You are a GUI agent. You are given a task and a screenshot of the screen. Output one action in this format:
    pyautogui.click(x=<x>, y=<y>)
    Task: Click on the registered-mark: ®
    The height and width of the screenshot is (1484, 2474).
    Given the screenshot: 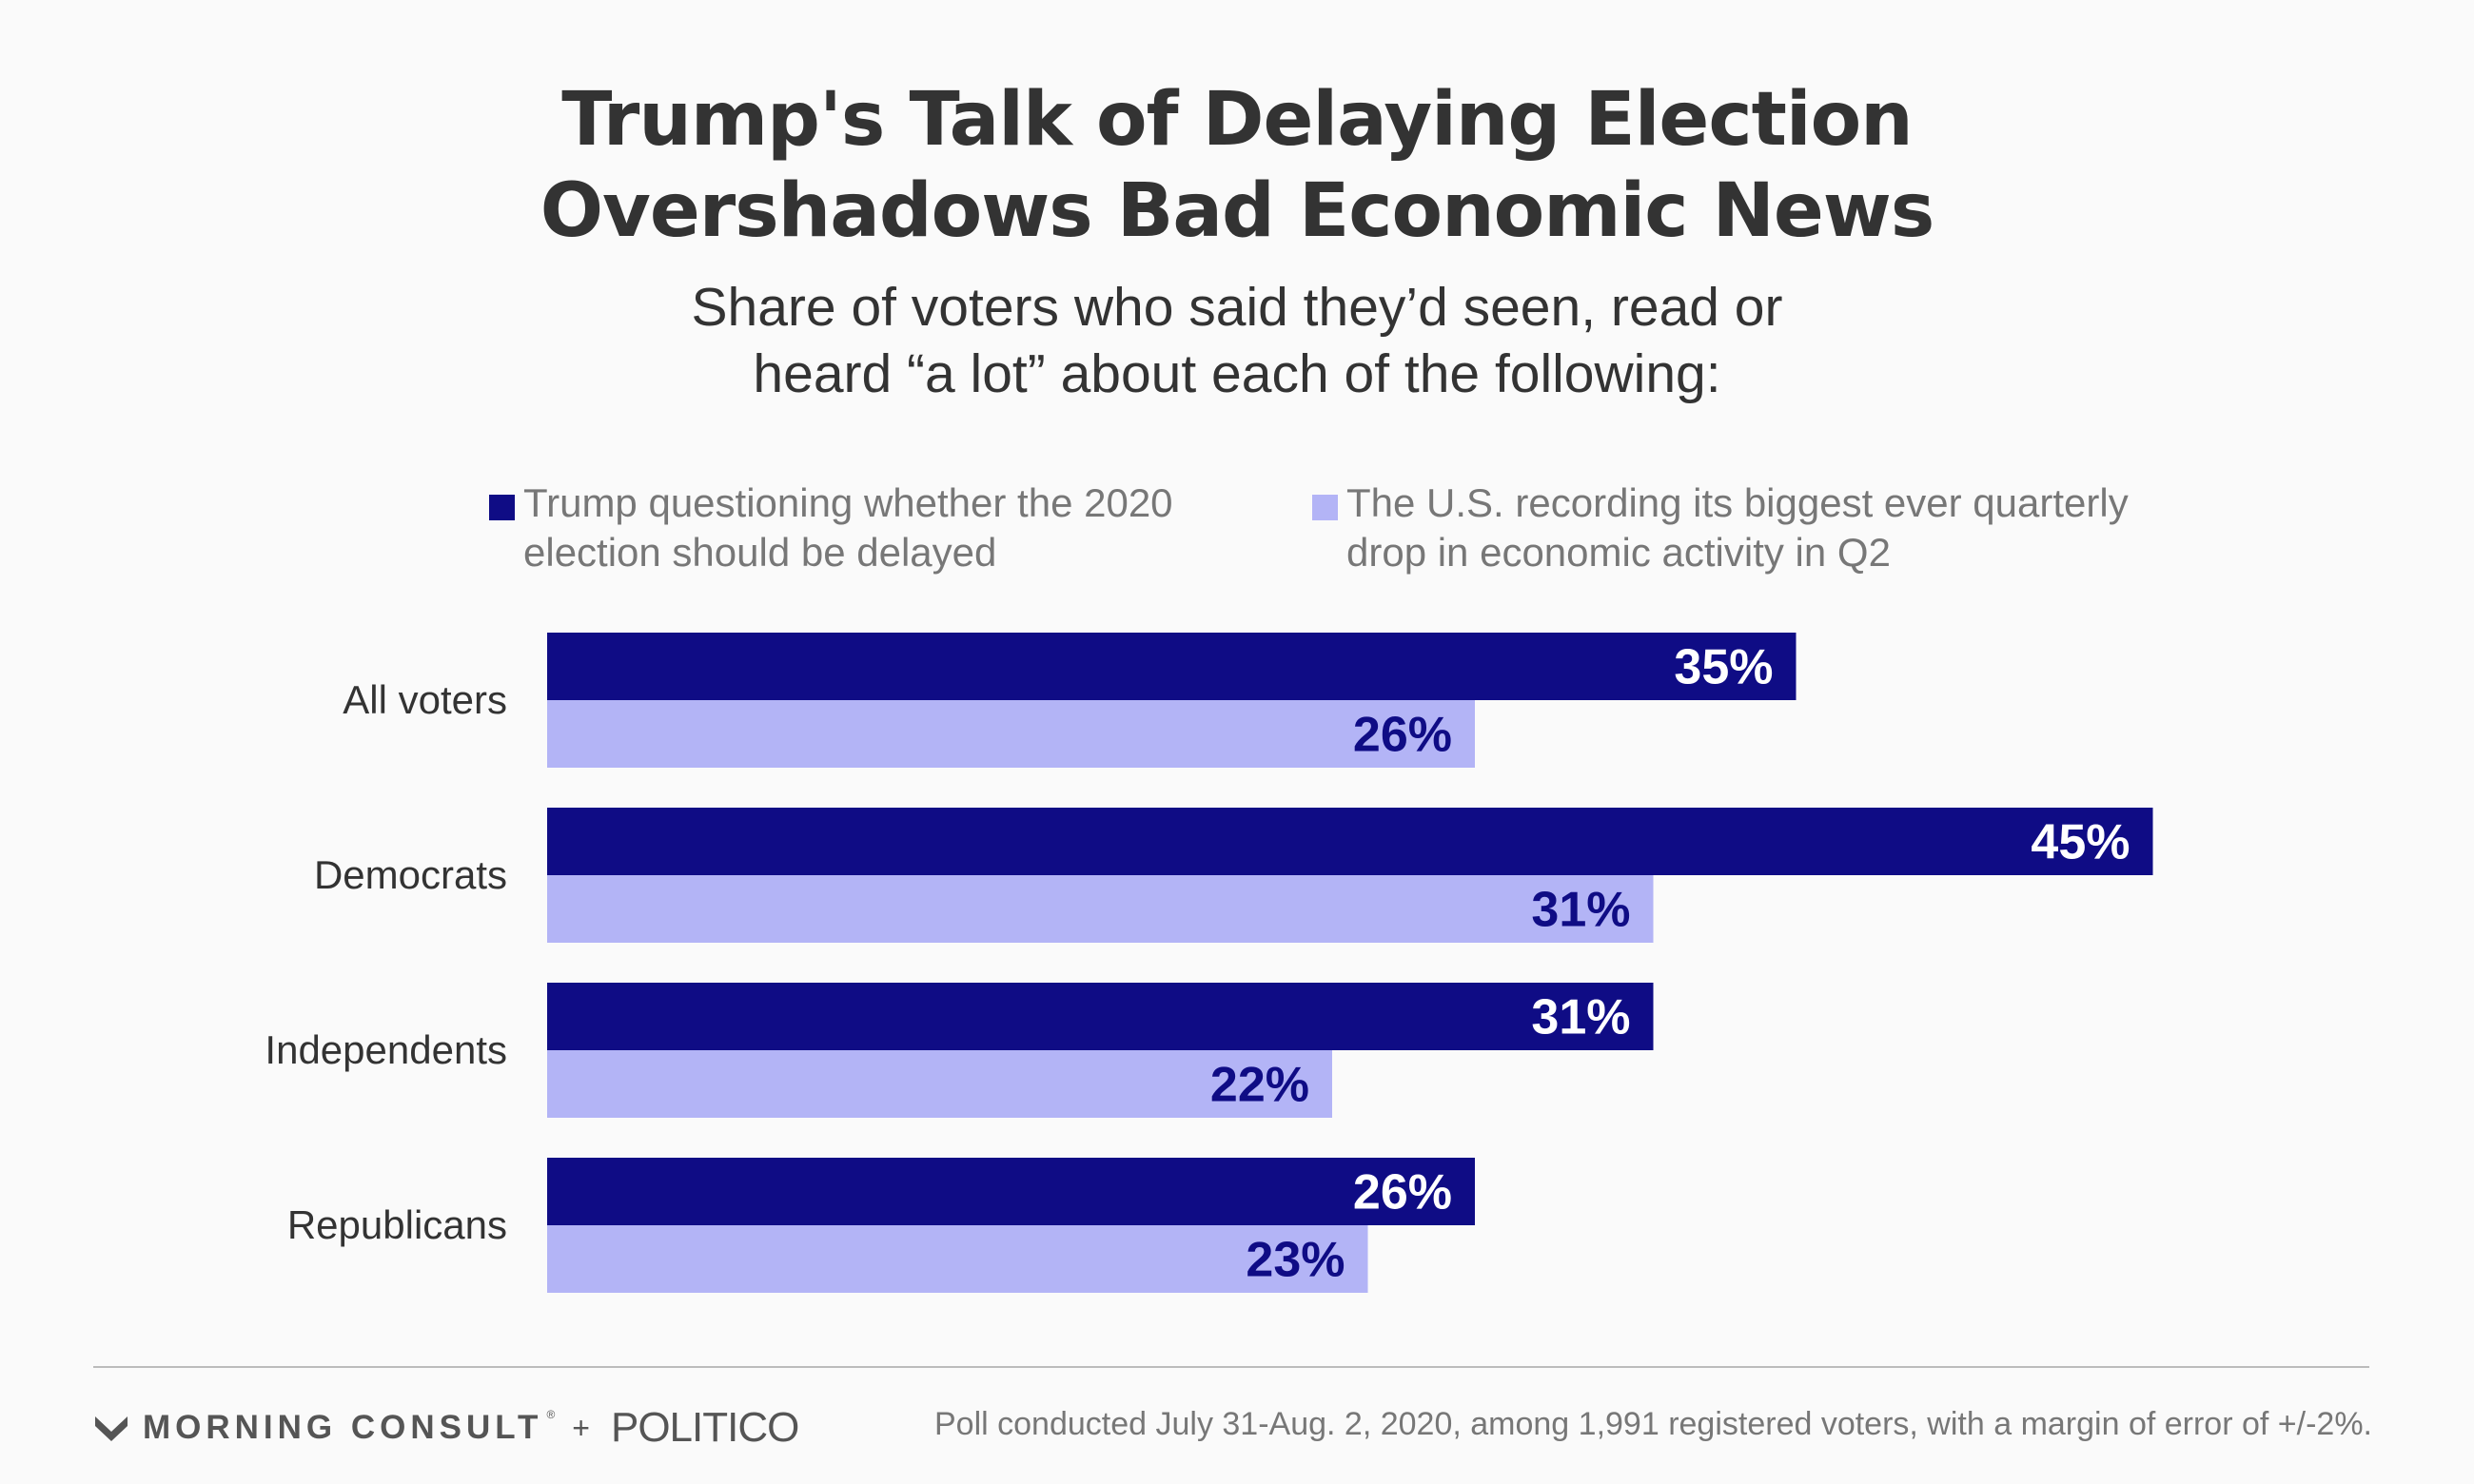 What is the action you would take?
    pyautogui.click(x=551, y=1414)
    